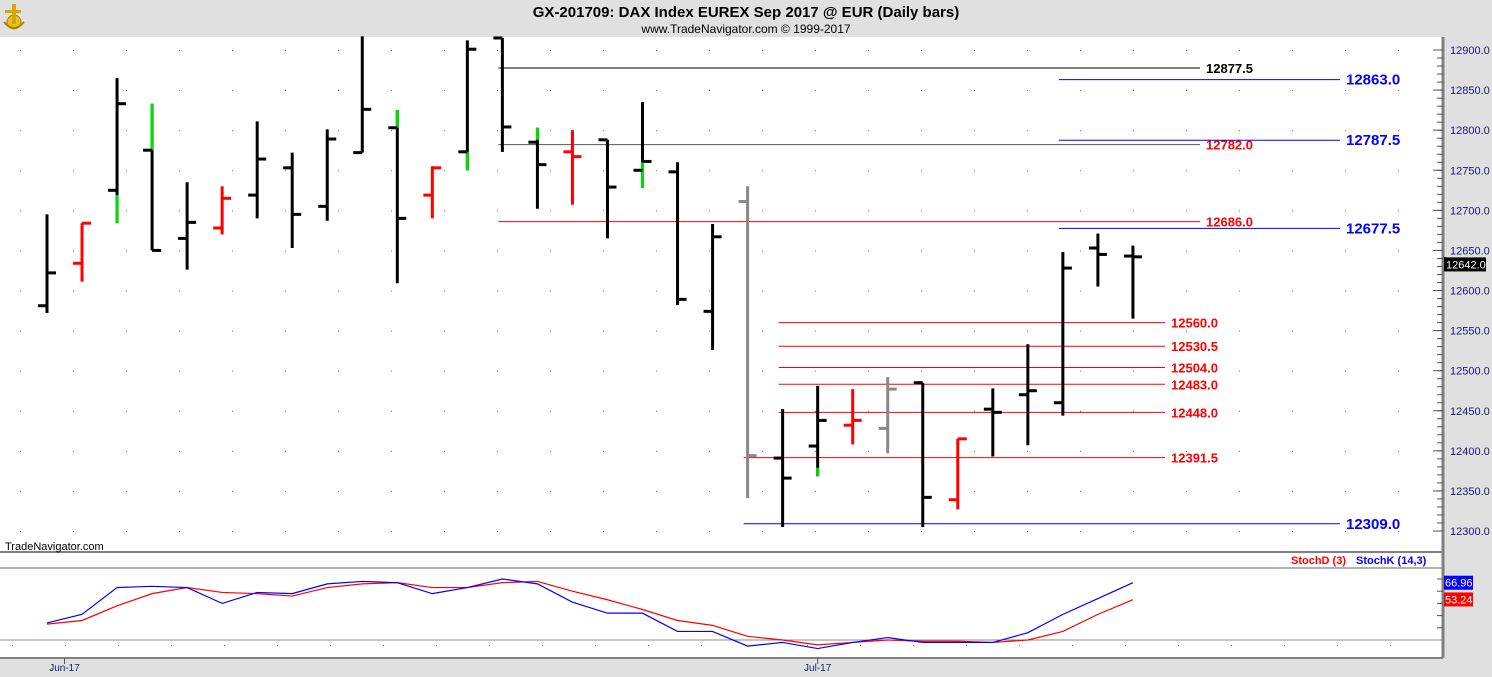  I want to click on indicator-legend-strip, so click(721, 560).